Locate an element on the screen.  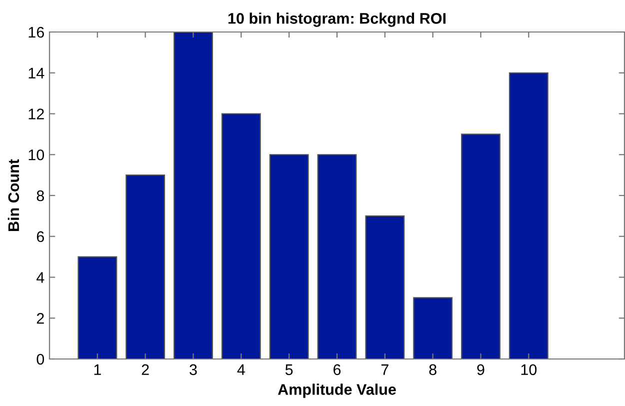
y-tick-label: 14 is located at coordinates (36, 73).